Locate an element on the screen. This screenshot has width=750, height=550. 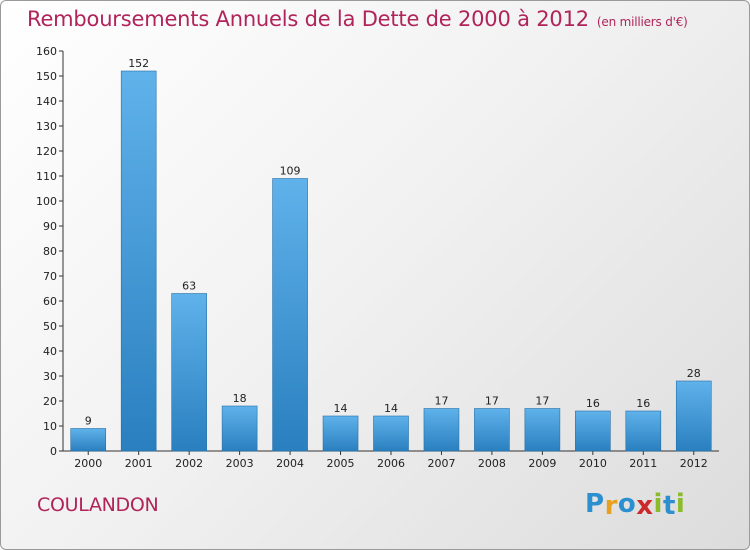
x-tick-label-2001: 2001 is located at coordinates (139, 463).